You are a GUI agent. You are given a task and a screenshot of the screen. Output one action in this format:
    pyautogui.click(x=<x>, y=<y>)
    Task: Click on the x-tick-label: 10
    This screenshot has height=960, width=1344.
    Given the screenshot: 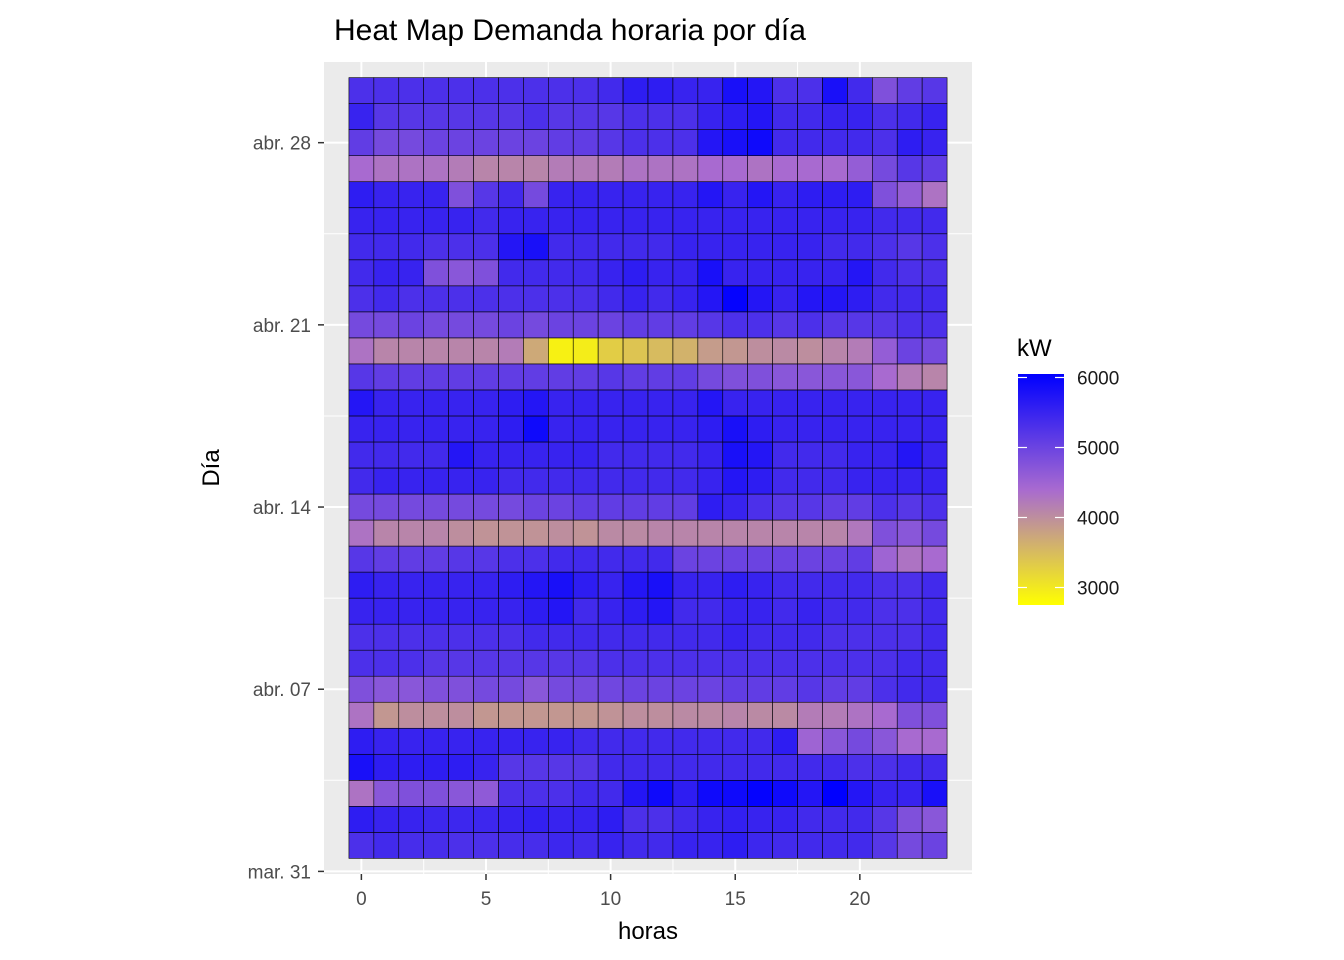 What is the action you would take?
    pyautogui.click(x=610, y=899)
    